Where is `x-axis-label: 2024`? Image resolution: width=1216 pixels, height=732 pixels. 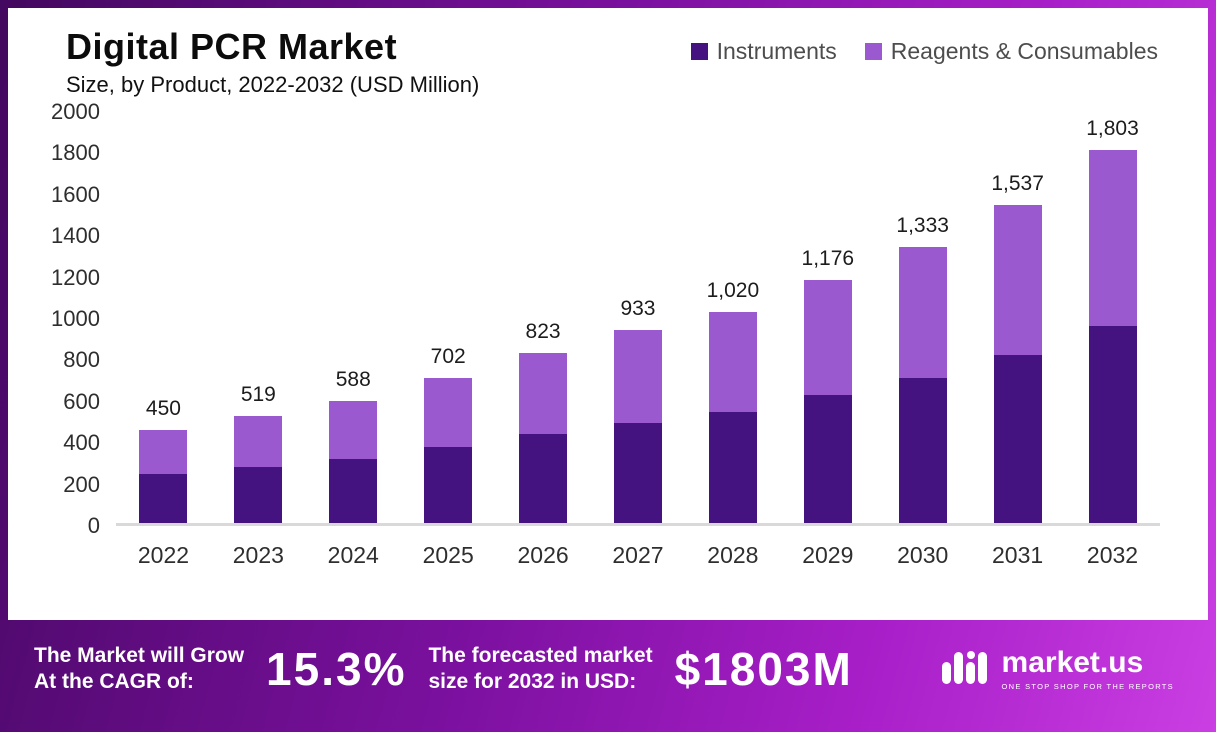 x-axis-label: 2024 is located at coordinates (353, 555).